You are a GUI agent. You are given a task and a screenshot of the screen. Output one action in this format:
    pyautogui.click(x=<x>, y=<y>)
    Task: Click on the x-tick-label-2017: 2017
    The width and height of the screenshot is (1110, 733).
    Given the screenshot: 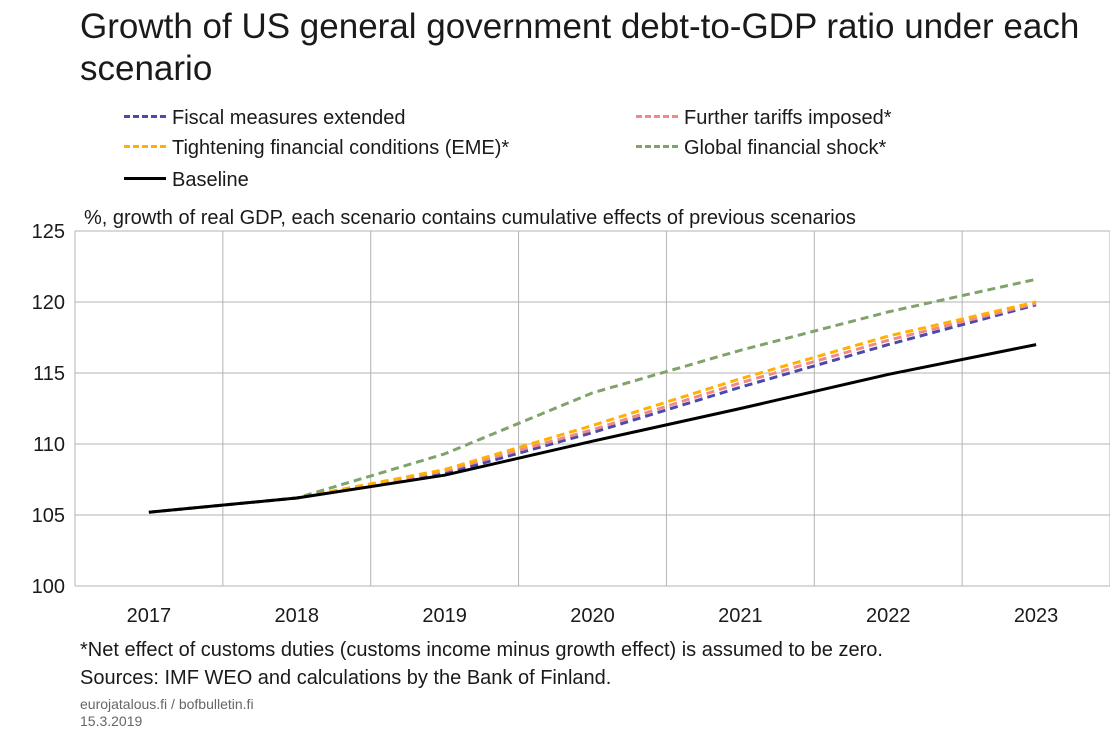 What is the action you would take?
    pyautogui.click(x=149, y=616)
    